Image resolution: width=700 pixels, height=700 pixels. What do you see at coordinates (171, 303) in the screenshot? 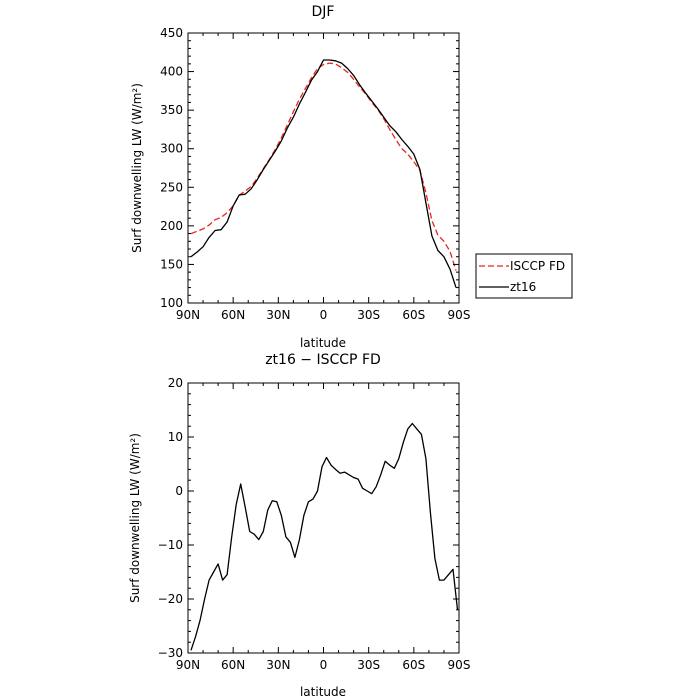
I see `y-tick-label: 100` at bounding box center [171, 303].